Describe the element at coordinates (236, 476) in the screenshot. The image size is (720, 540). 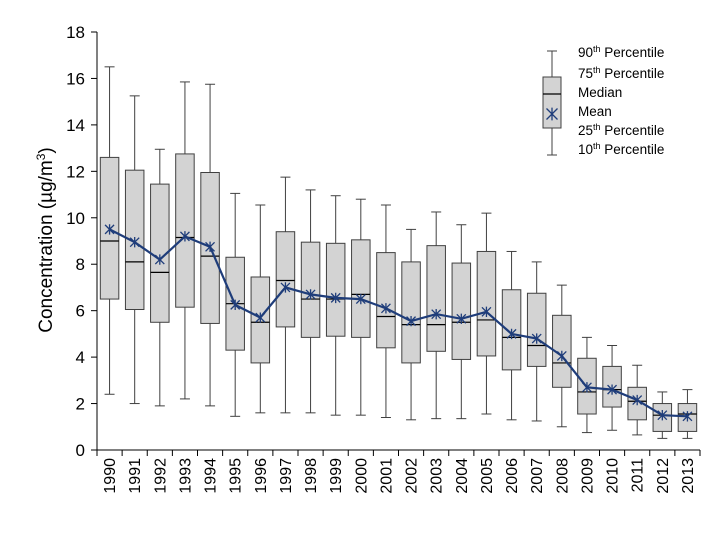
I see `x-tick-label: 1995` at that location.